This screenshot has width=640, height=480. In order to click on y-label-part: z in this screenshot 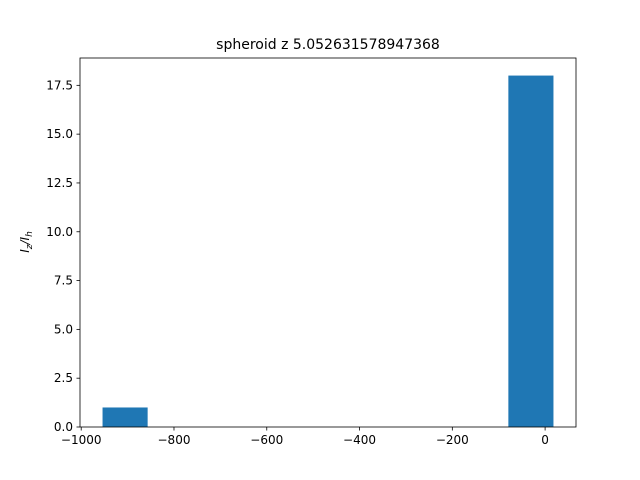, I will do `click(30, 247)`.